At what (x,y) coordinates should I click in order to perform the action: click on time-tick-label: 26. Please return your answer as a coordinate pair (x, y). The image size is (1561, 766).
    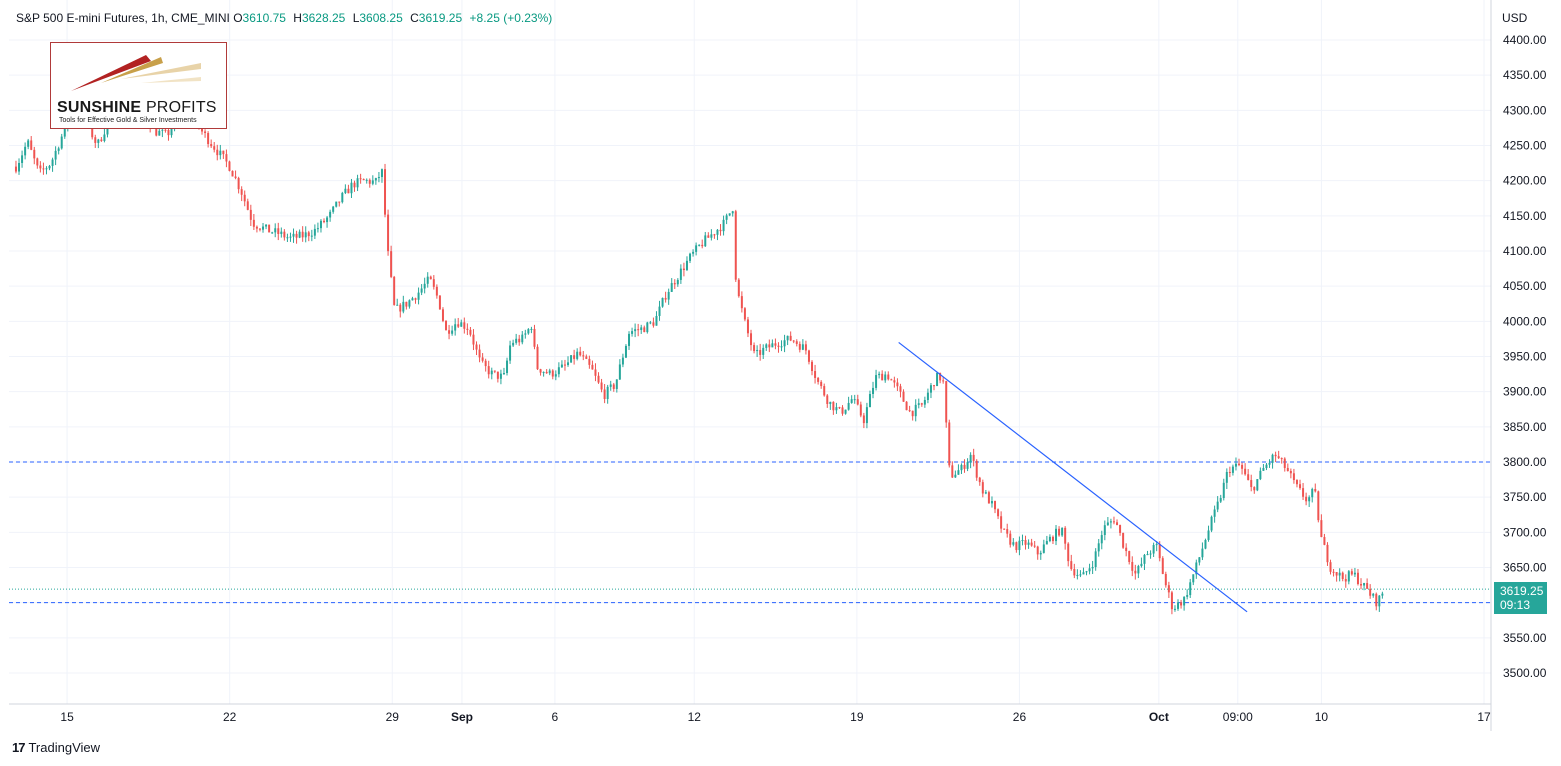
    Looking at the image, I should click on (1020, 717).